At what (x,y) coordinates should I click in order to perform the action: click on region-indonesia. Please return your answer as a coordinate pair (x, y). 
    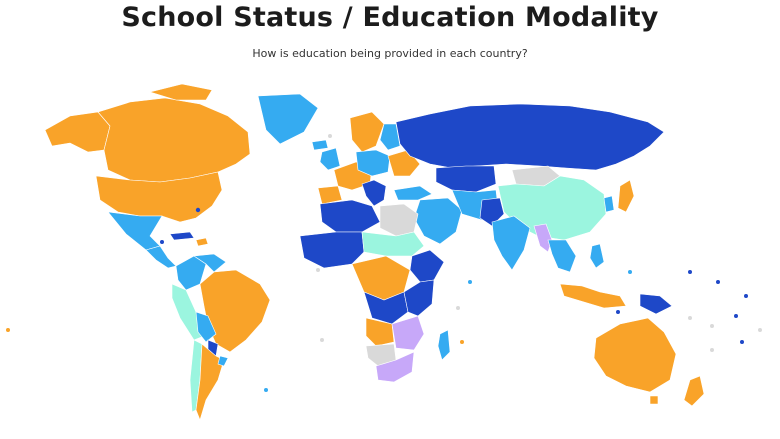
    Looking at the image, I should click on (593, 296).